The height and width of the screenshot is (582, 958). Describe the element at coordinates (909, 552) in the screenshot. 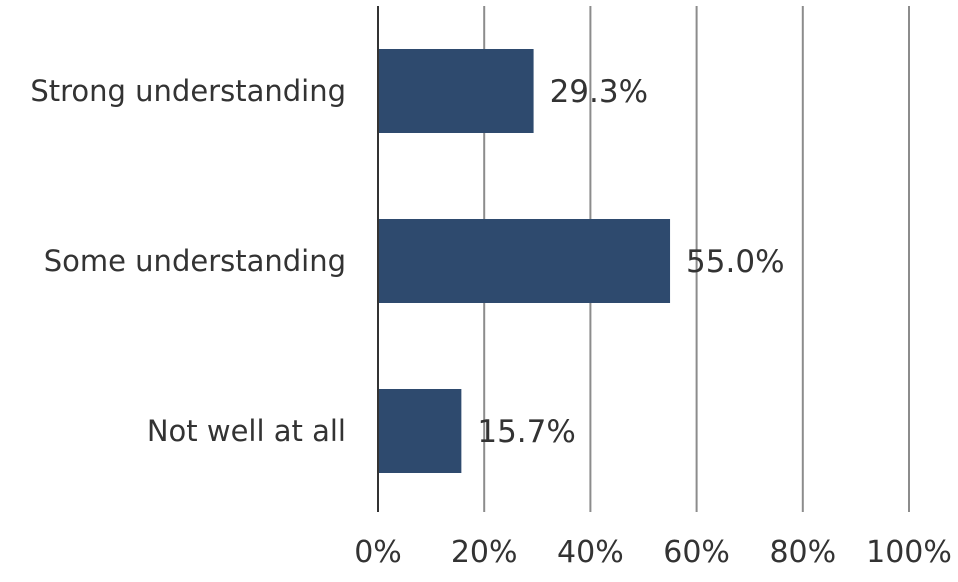

I see `x-tick-label-100: 100%` at that location.